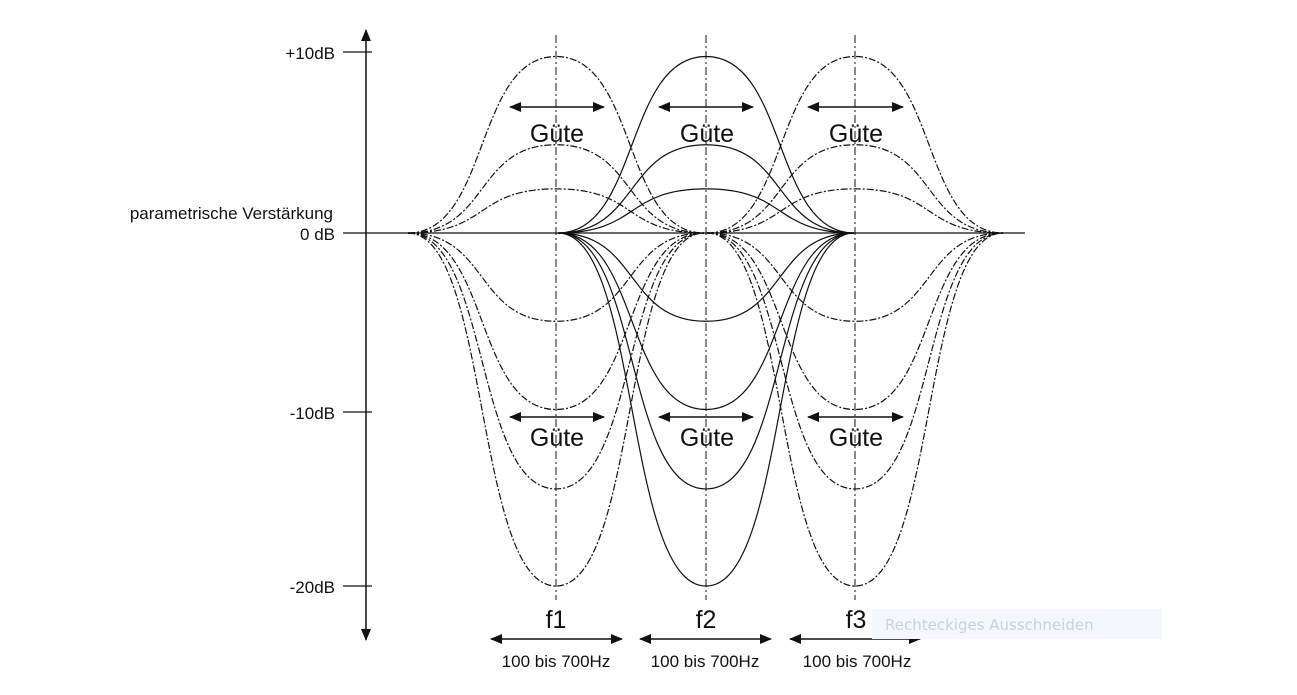 This screenshot has width=1297, height=695. What do you see at coordinates (857, 661) in the screenshot?
I see `range-label-f3: 100 bis 700Hz` at bounding box center [857, 661].